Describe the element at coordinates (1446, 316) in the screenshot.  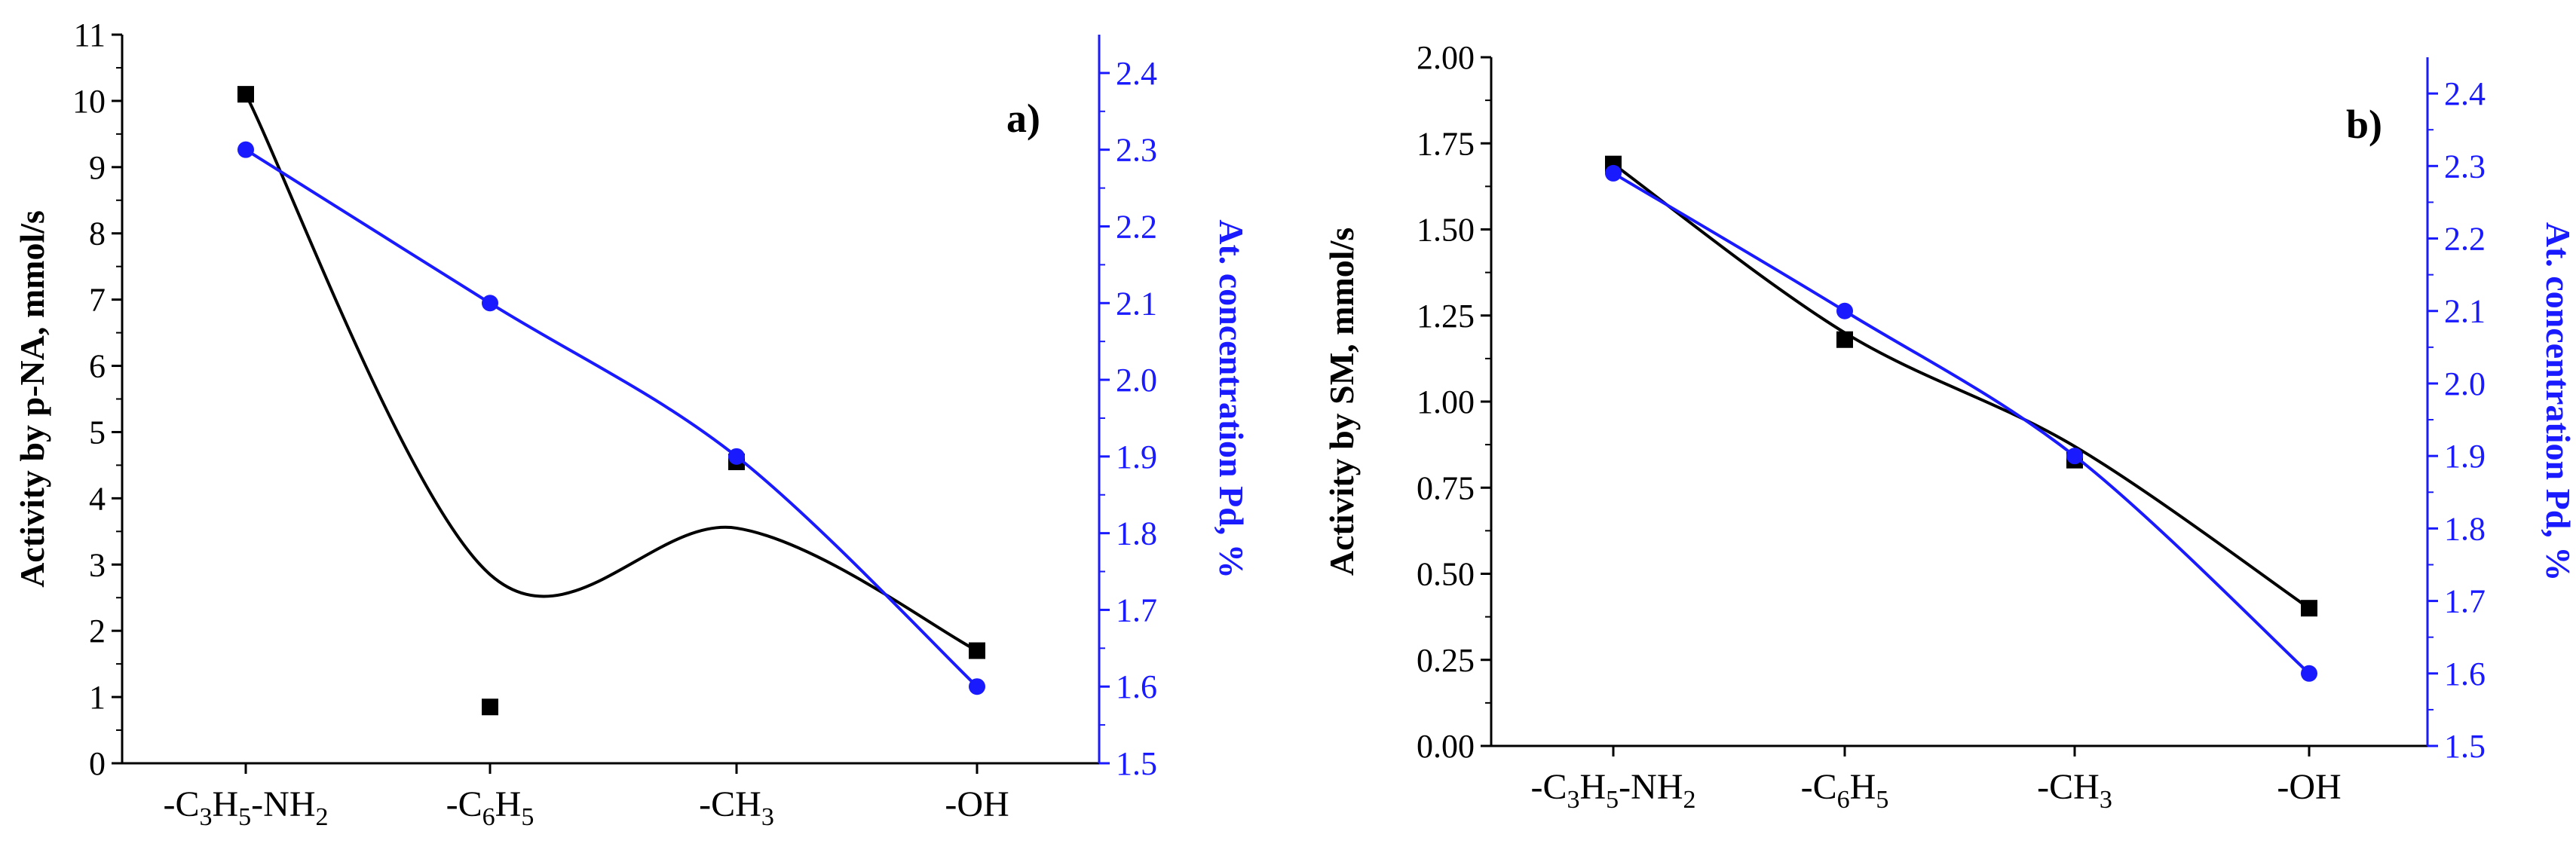
I see `y-tick-label: 1.25` at that location.